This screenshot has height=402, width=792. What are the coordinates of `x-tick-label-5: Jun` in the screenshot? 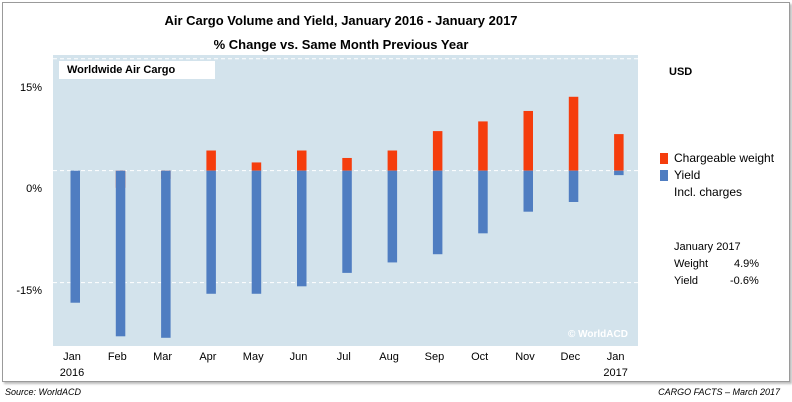 It's located at (299, 357).